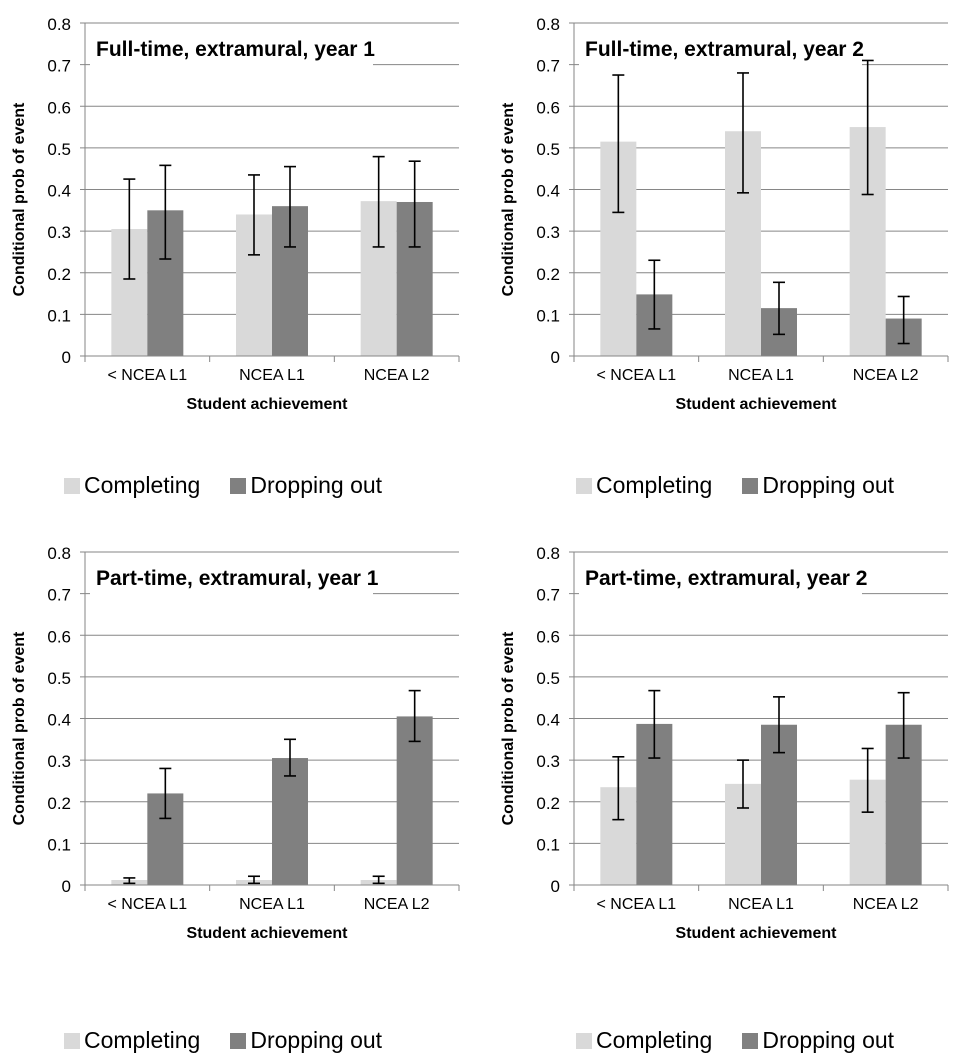 This screenshot has height=1059, width=978. I want to click on chart-title: Part-time, extramural, year 2, so click(726, 578).